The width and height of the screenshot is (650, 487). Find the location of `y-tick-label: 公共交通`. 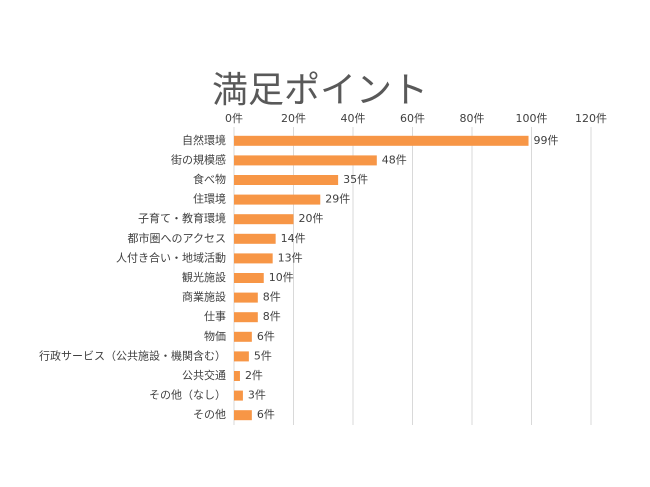

y-tick-label: 公共交通 is located at coordinates (204, 375).